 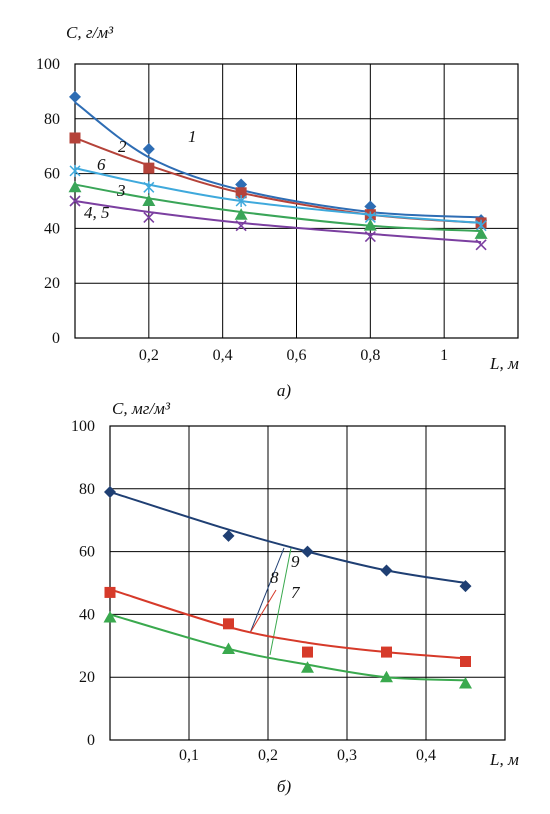 I want to click on panel-a-y-tick-label-0: 0, so click(x=56, y=338).